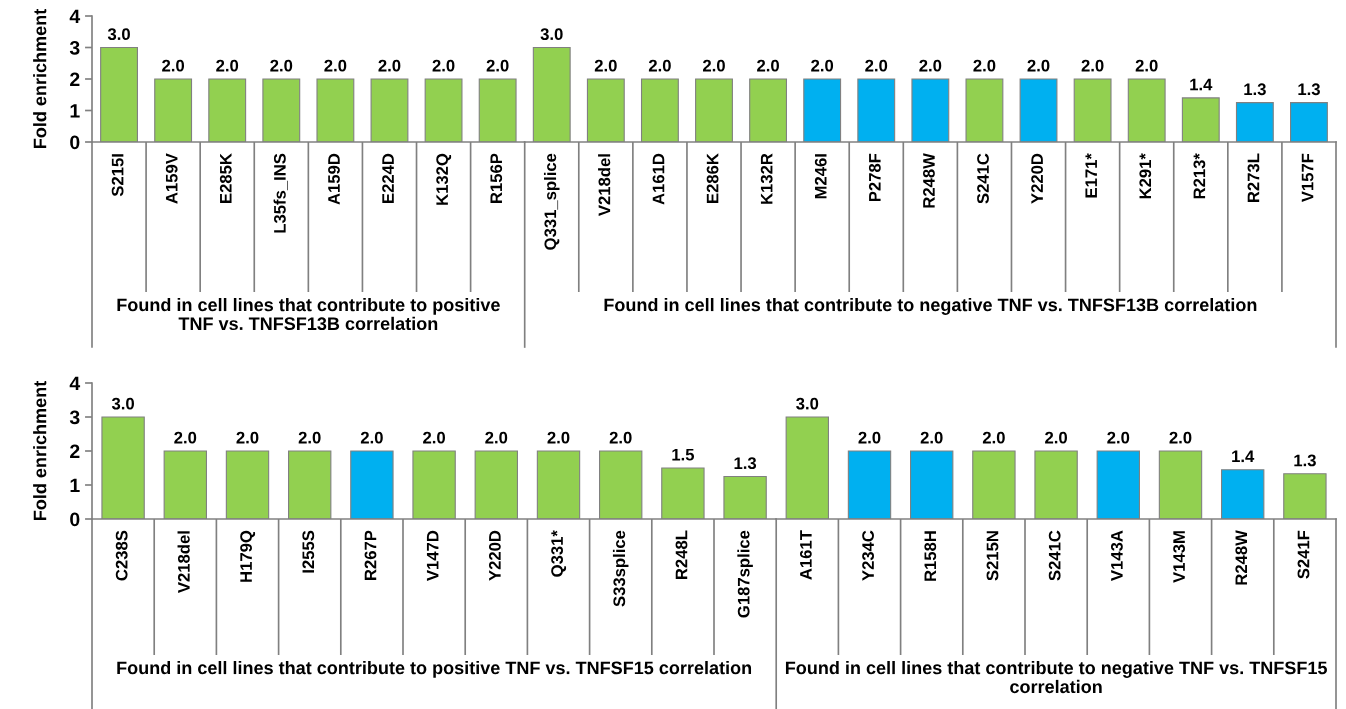 This screenshot has width=1346, height=709. What do you see at coordinates (225, 178) in the screenshot?
I see `x-tick-label: E285K` at bounding box center [225, 178].